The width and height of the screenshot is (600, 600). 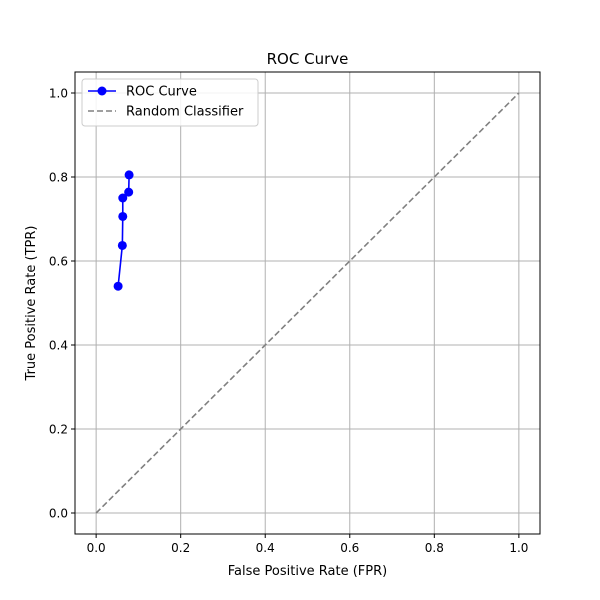 What do you see at coordinates (58, 514) in the screenshot?
I see `y-tick-label-0: 0.0` at bounding box center [58, 514].